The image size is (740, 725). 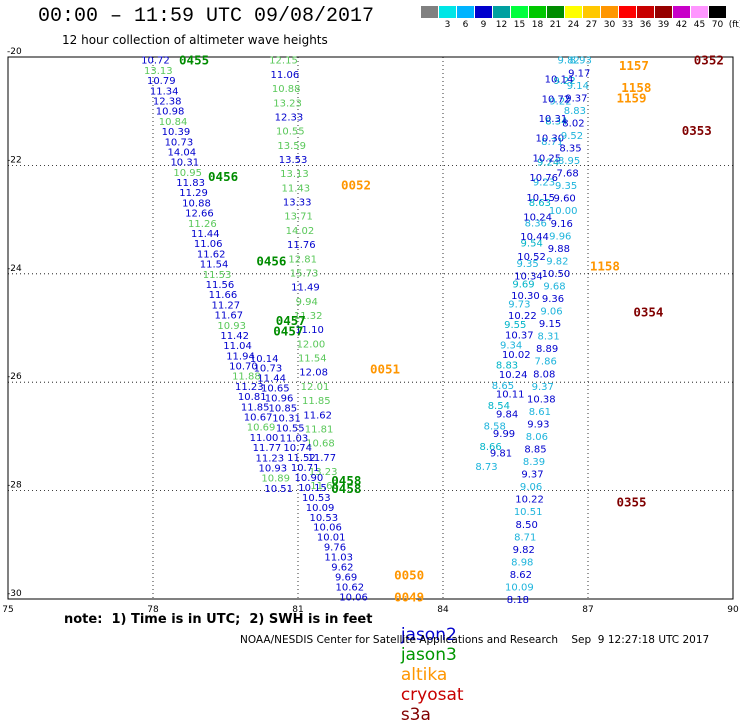 What do you see at coordinates (319, 429) in the screenshot?
I see `wave-height-label: 11.81` at bounding box center [319, 429].